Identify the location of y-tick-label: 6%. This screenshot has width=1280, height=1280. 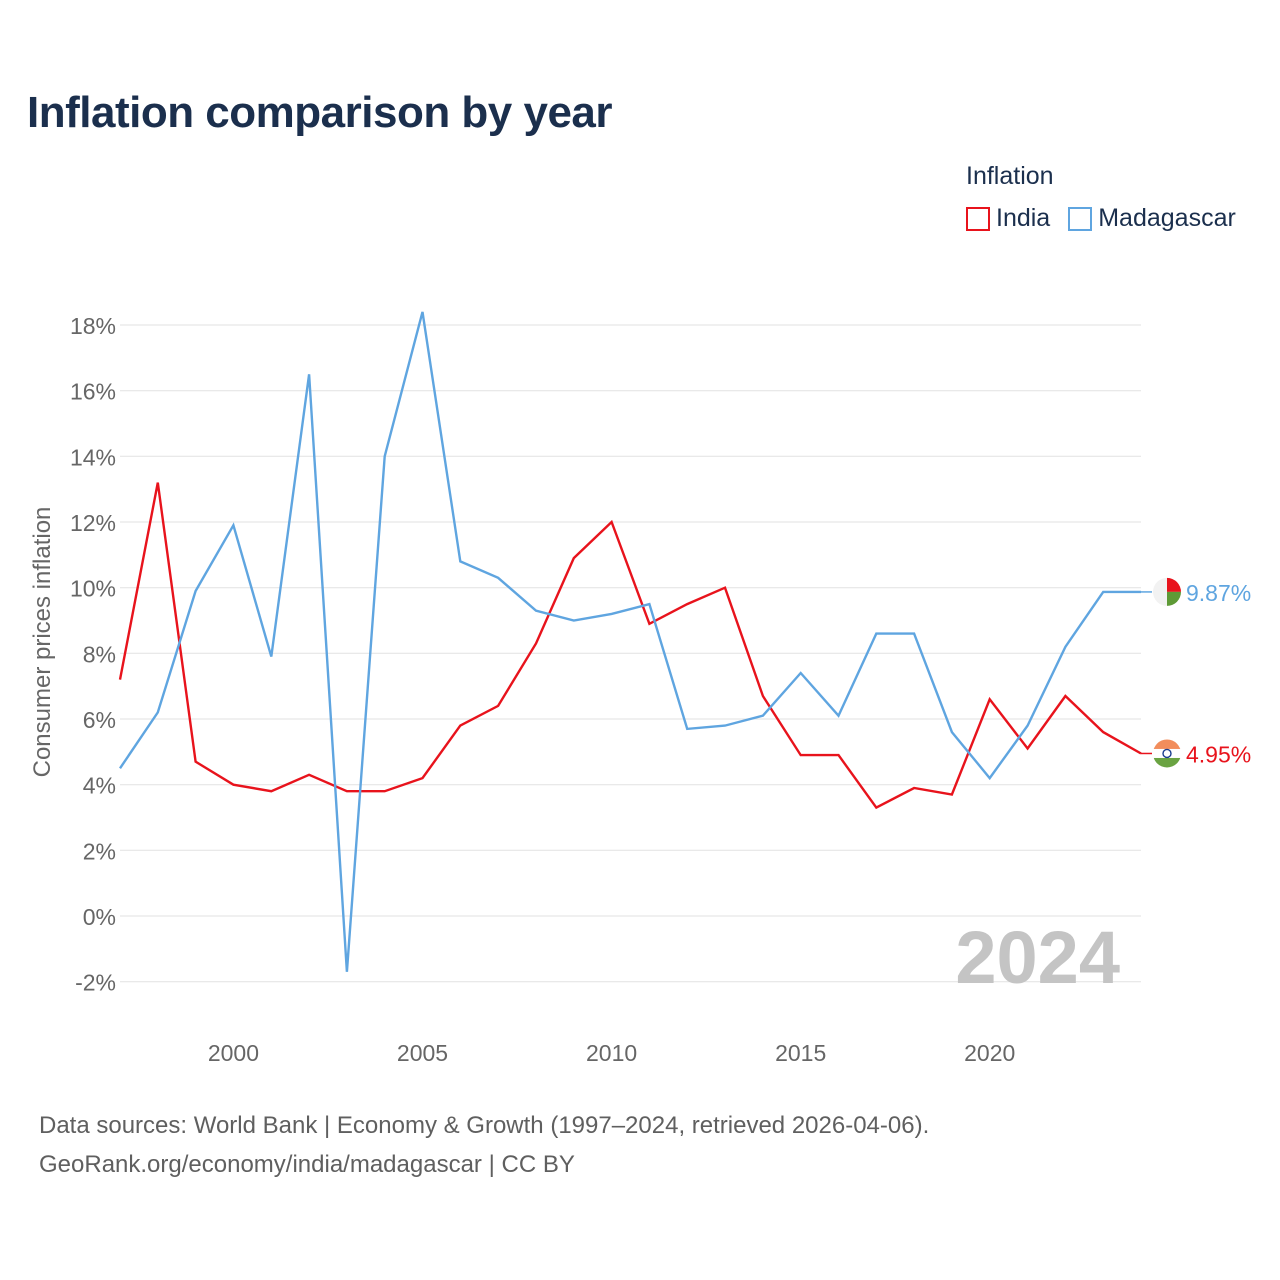
(99, 720).